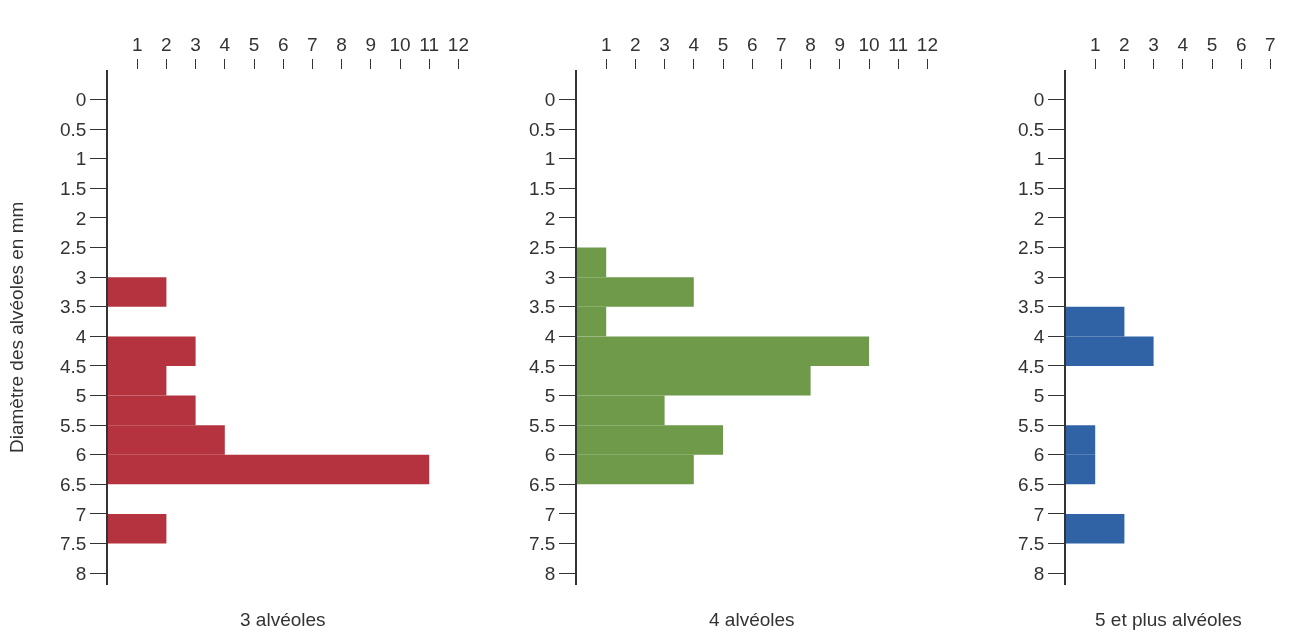  I want to click on x-axis-title: 3 alvéoles, so click(283, 619).